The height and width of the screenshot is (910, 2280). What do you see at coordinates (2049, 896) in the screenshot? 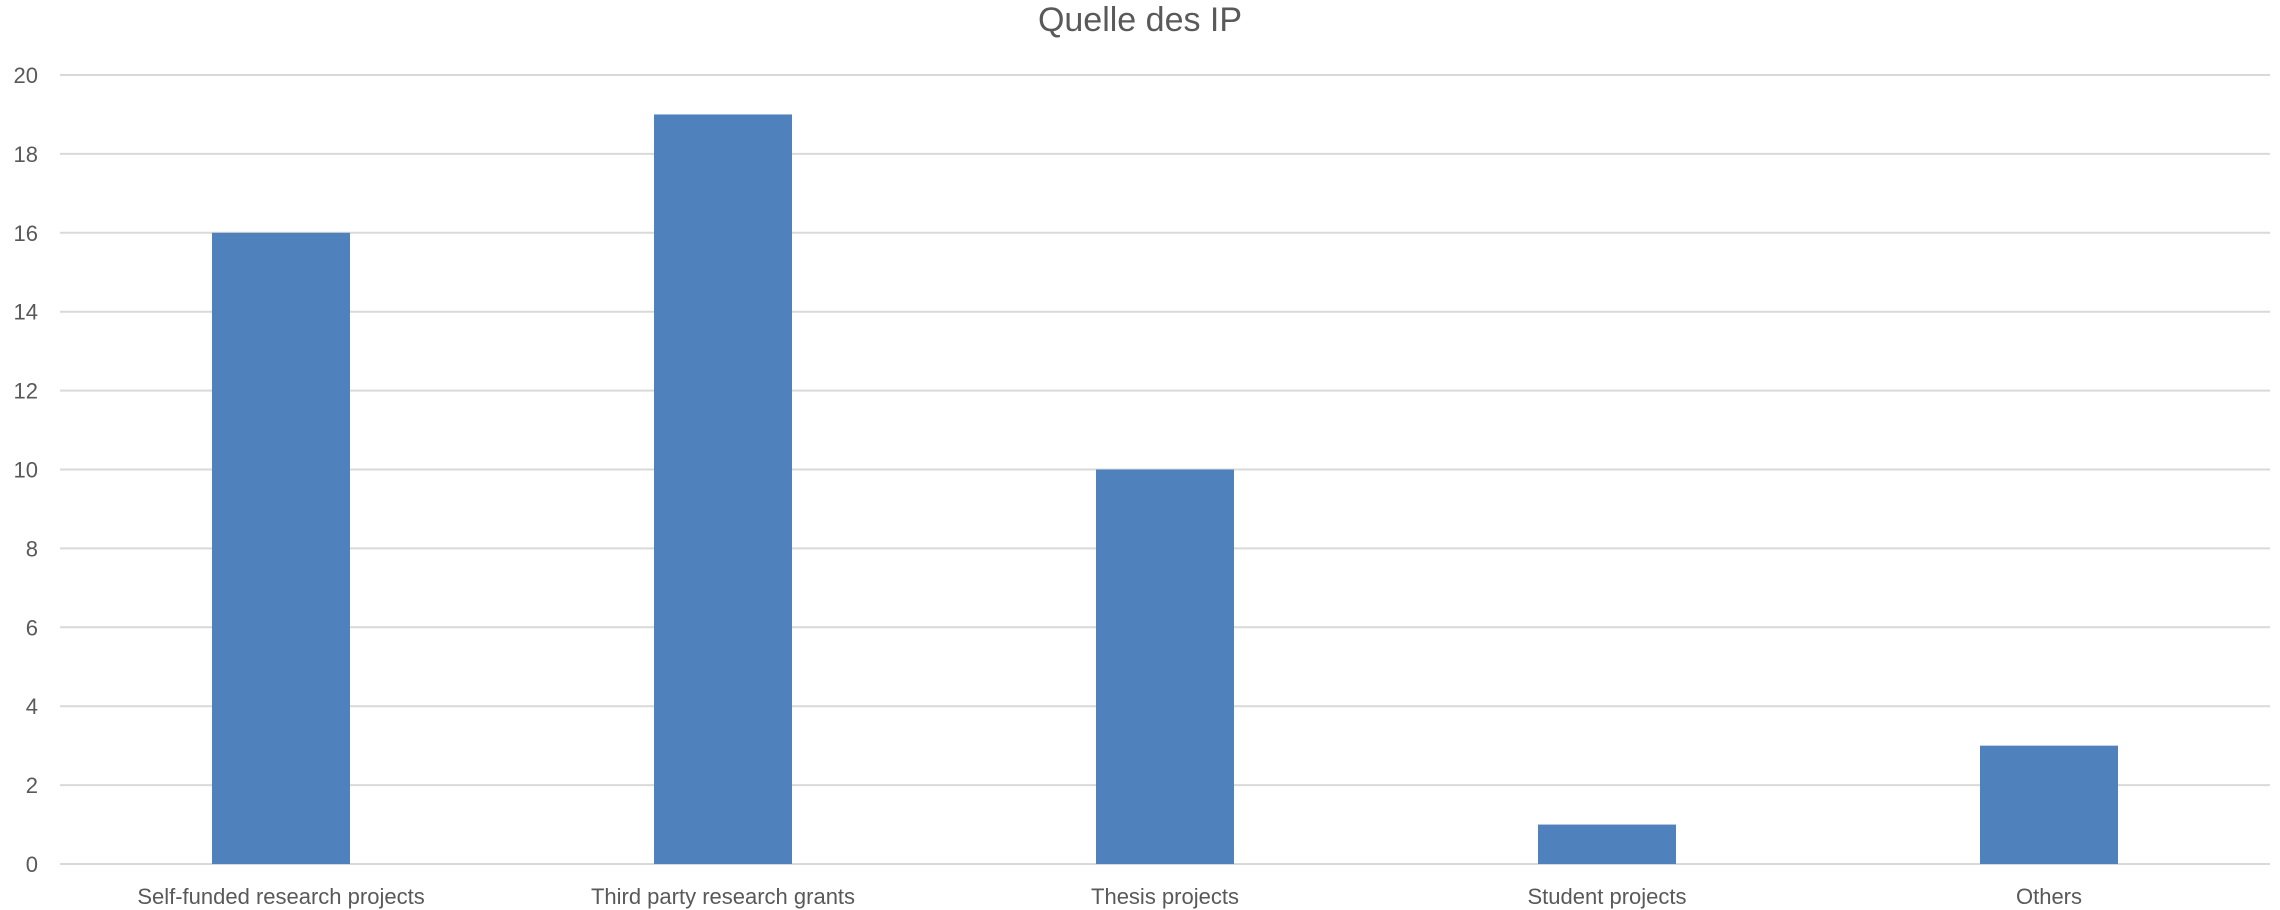
I see `x-tick-label: Others` at bounding box center [2049, 896].